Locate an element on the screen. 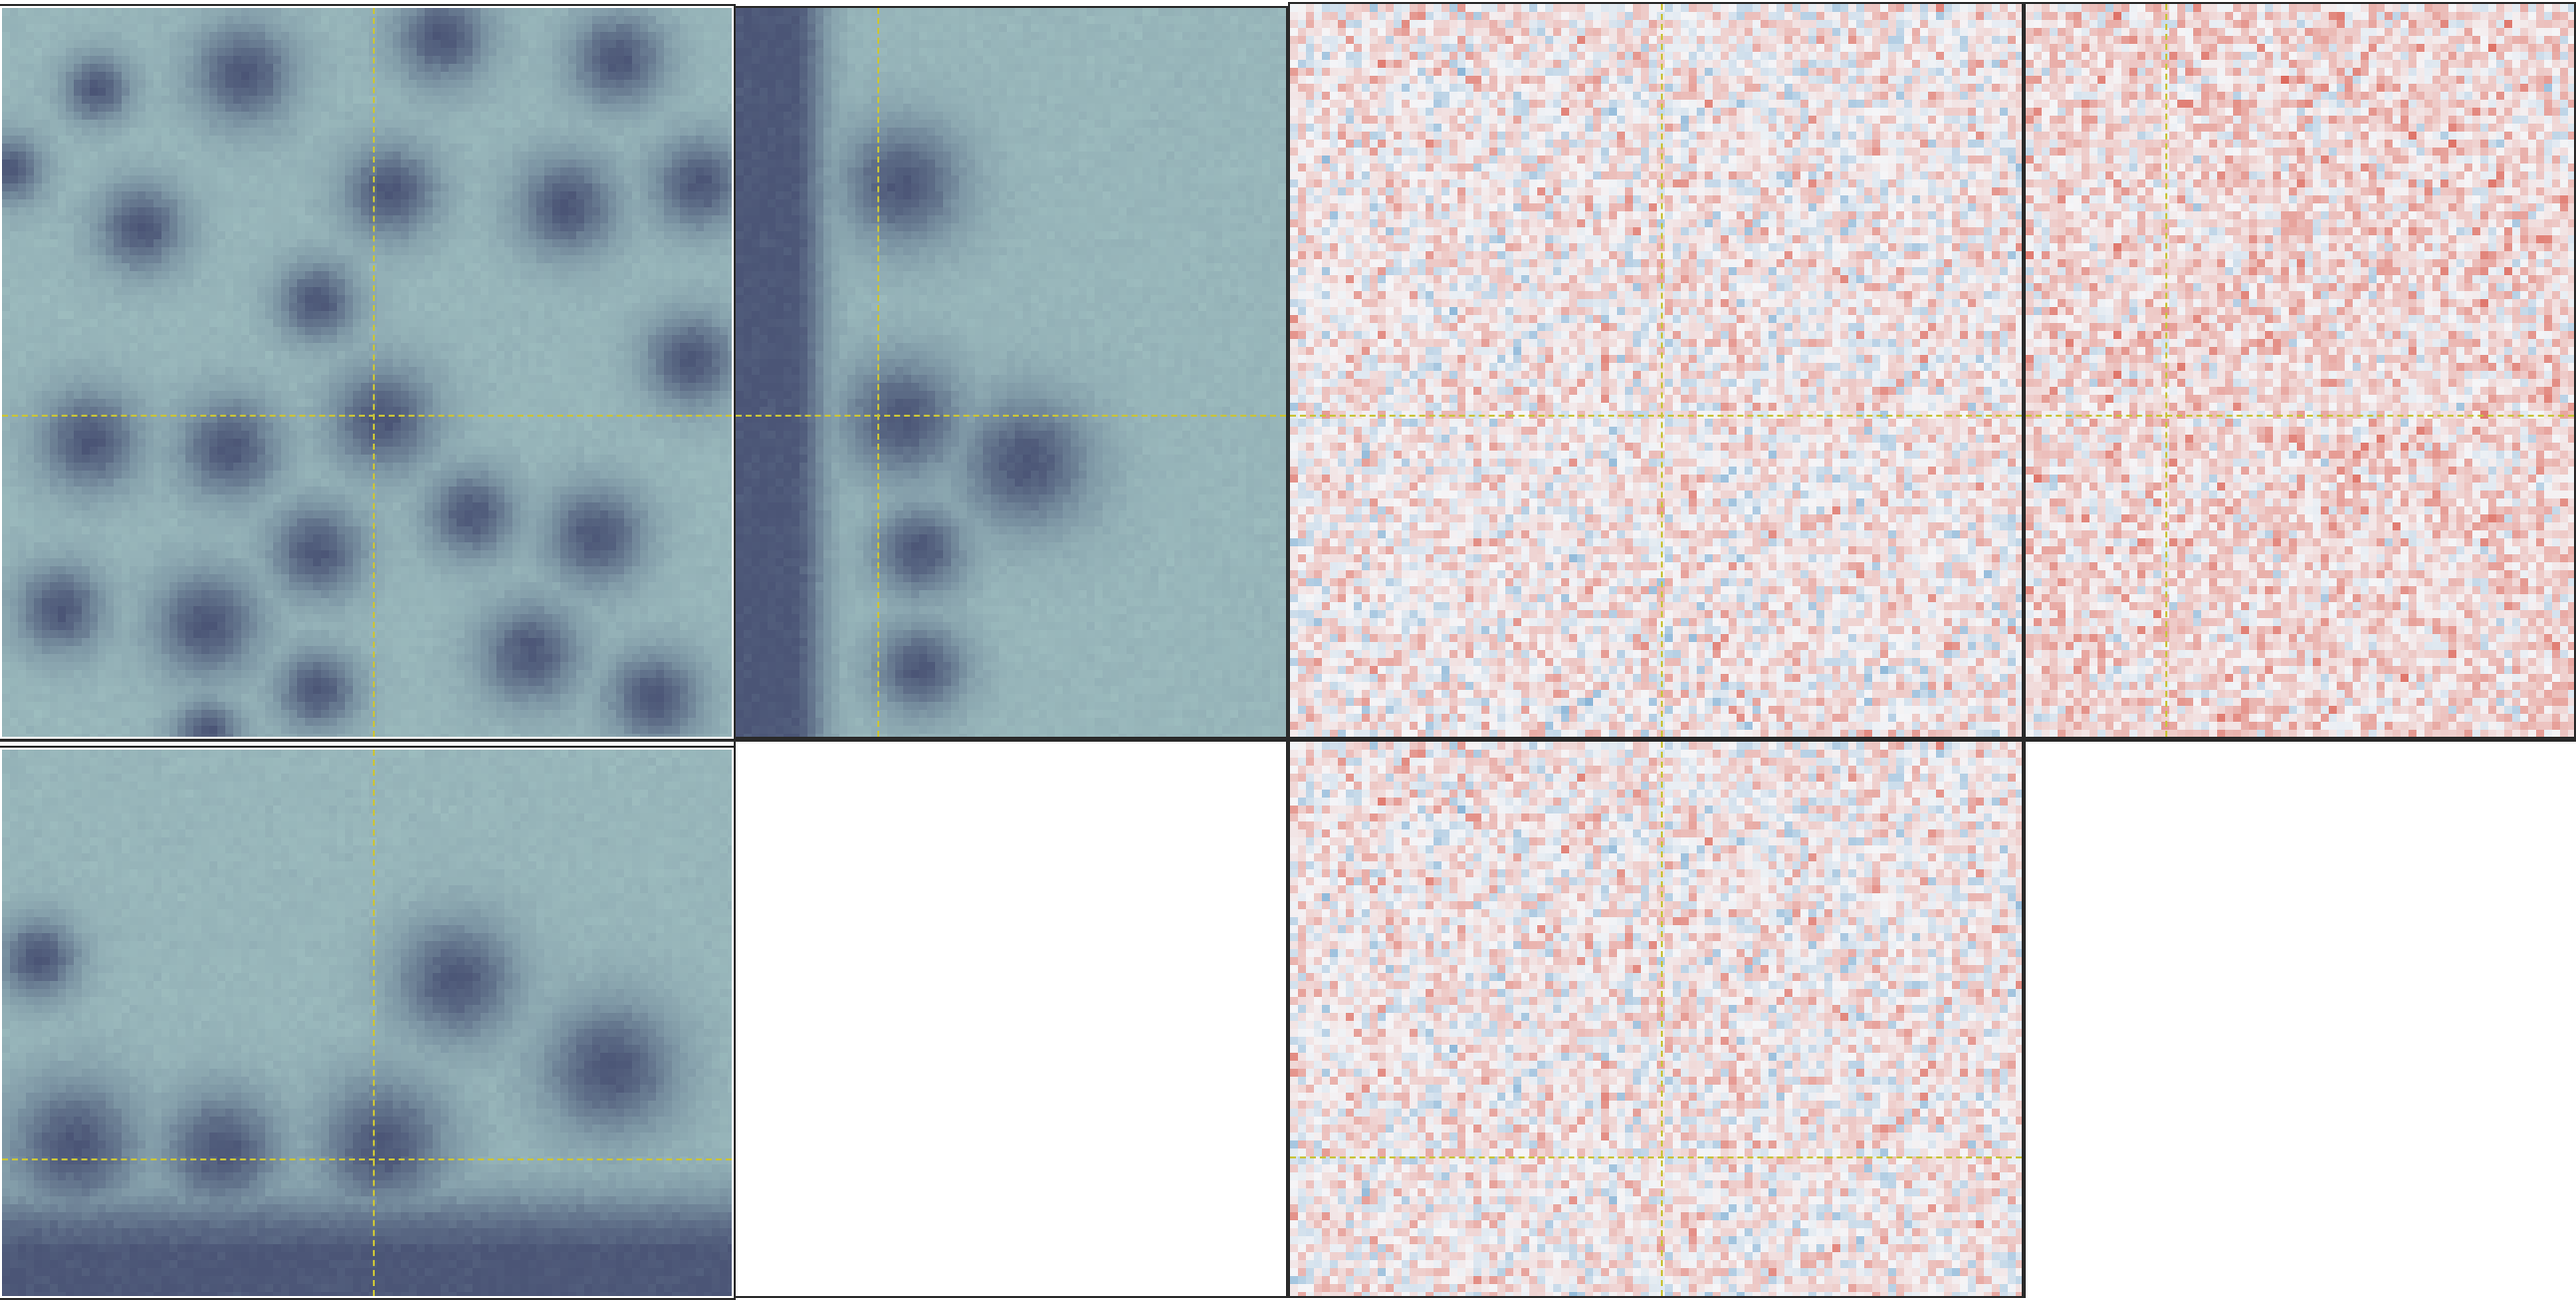  row-divider is located at coordinates (1288, 740).